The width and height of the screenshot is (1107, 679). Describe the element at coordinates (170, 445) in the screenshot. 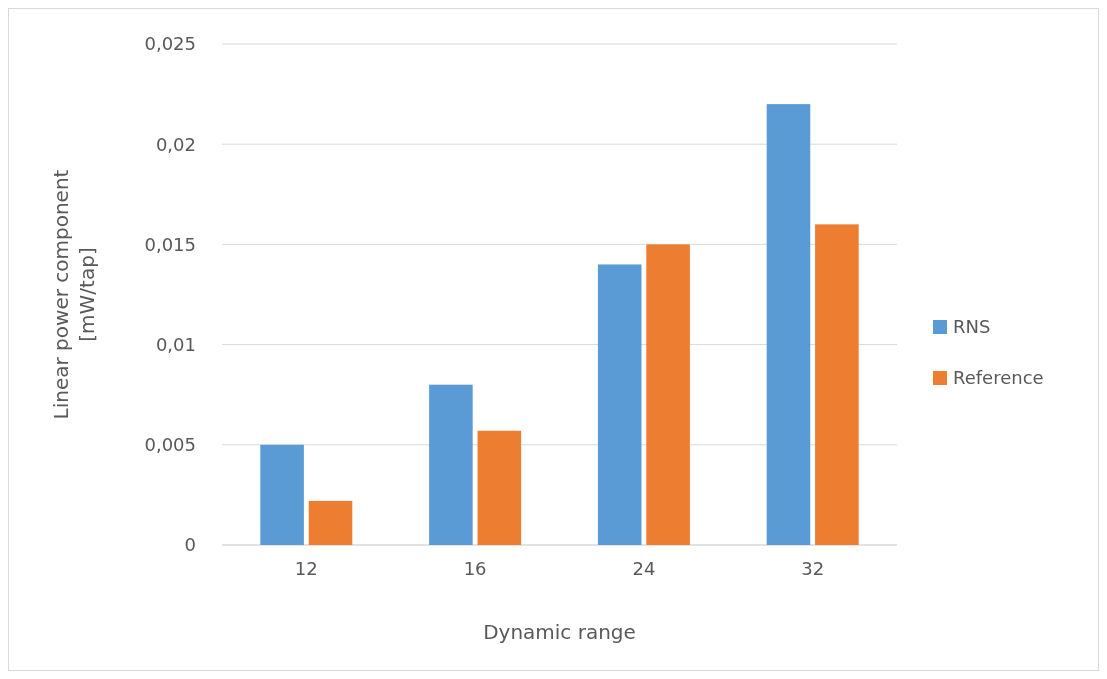

I see `y-tick-label: 0,005` at that location.